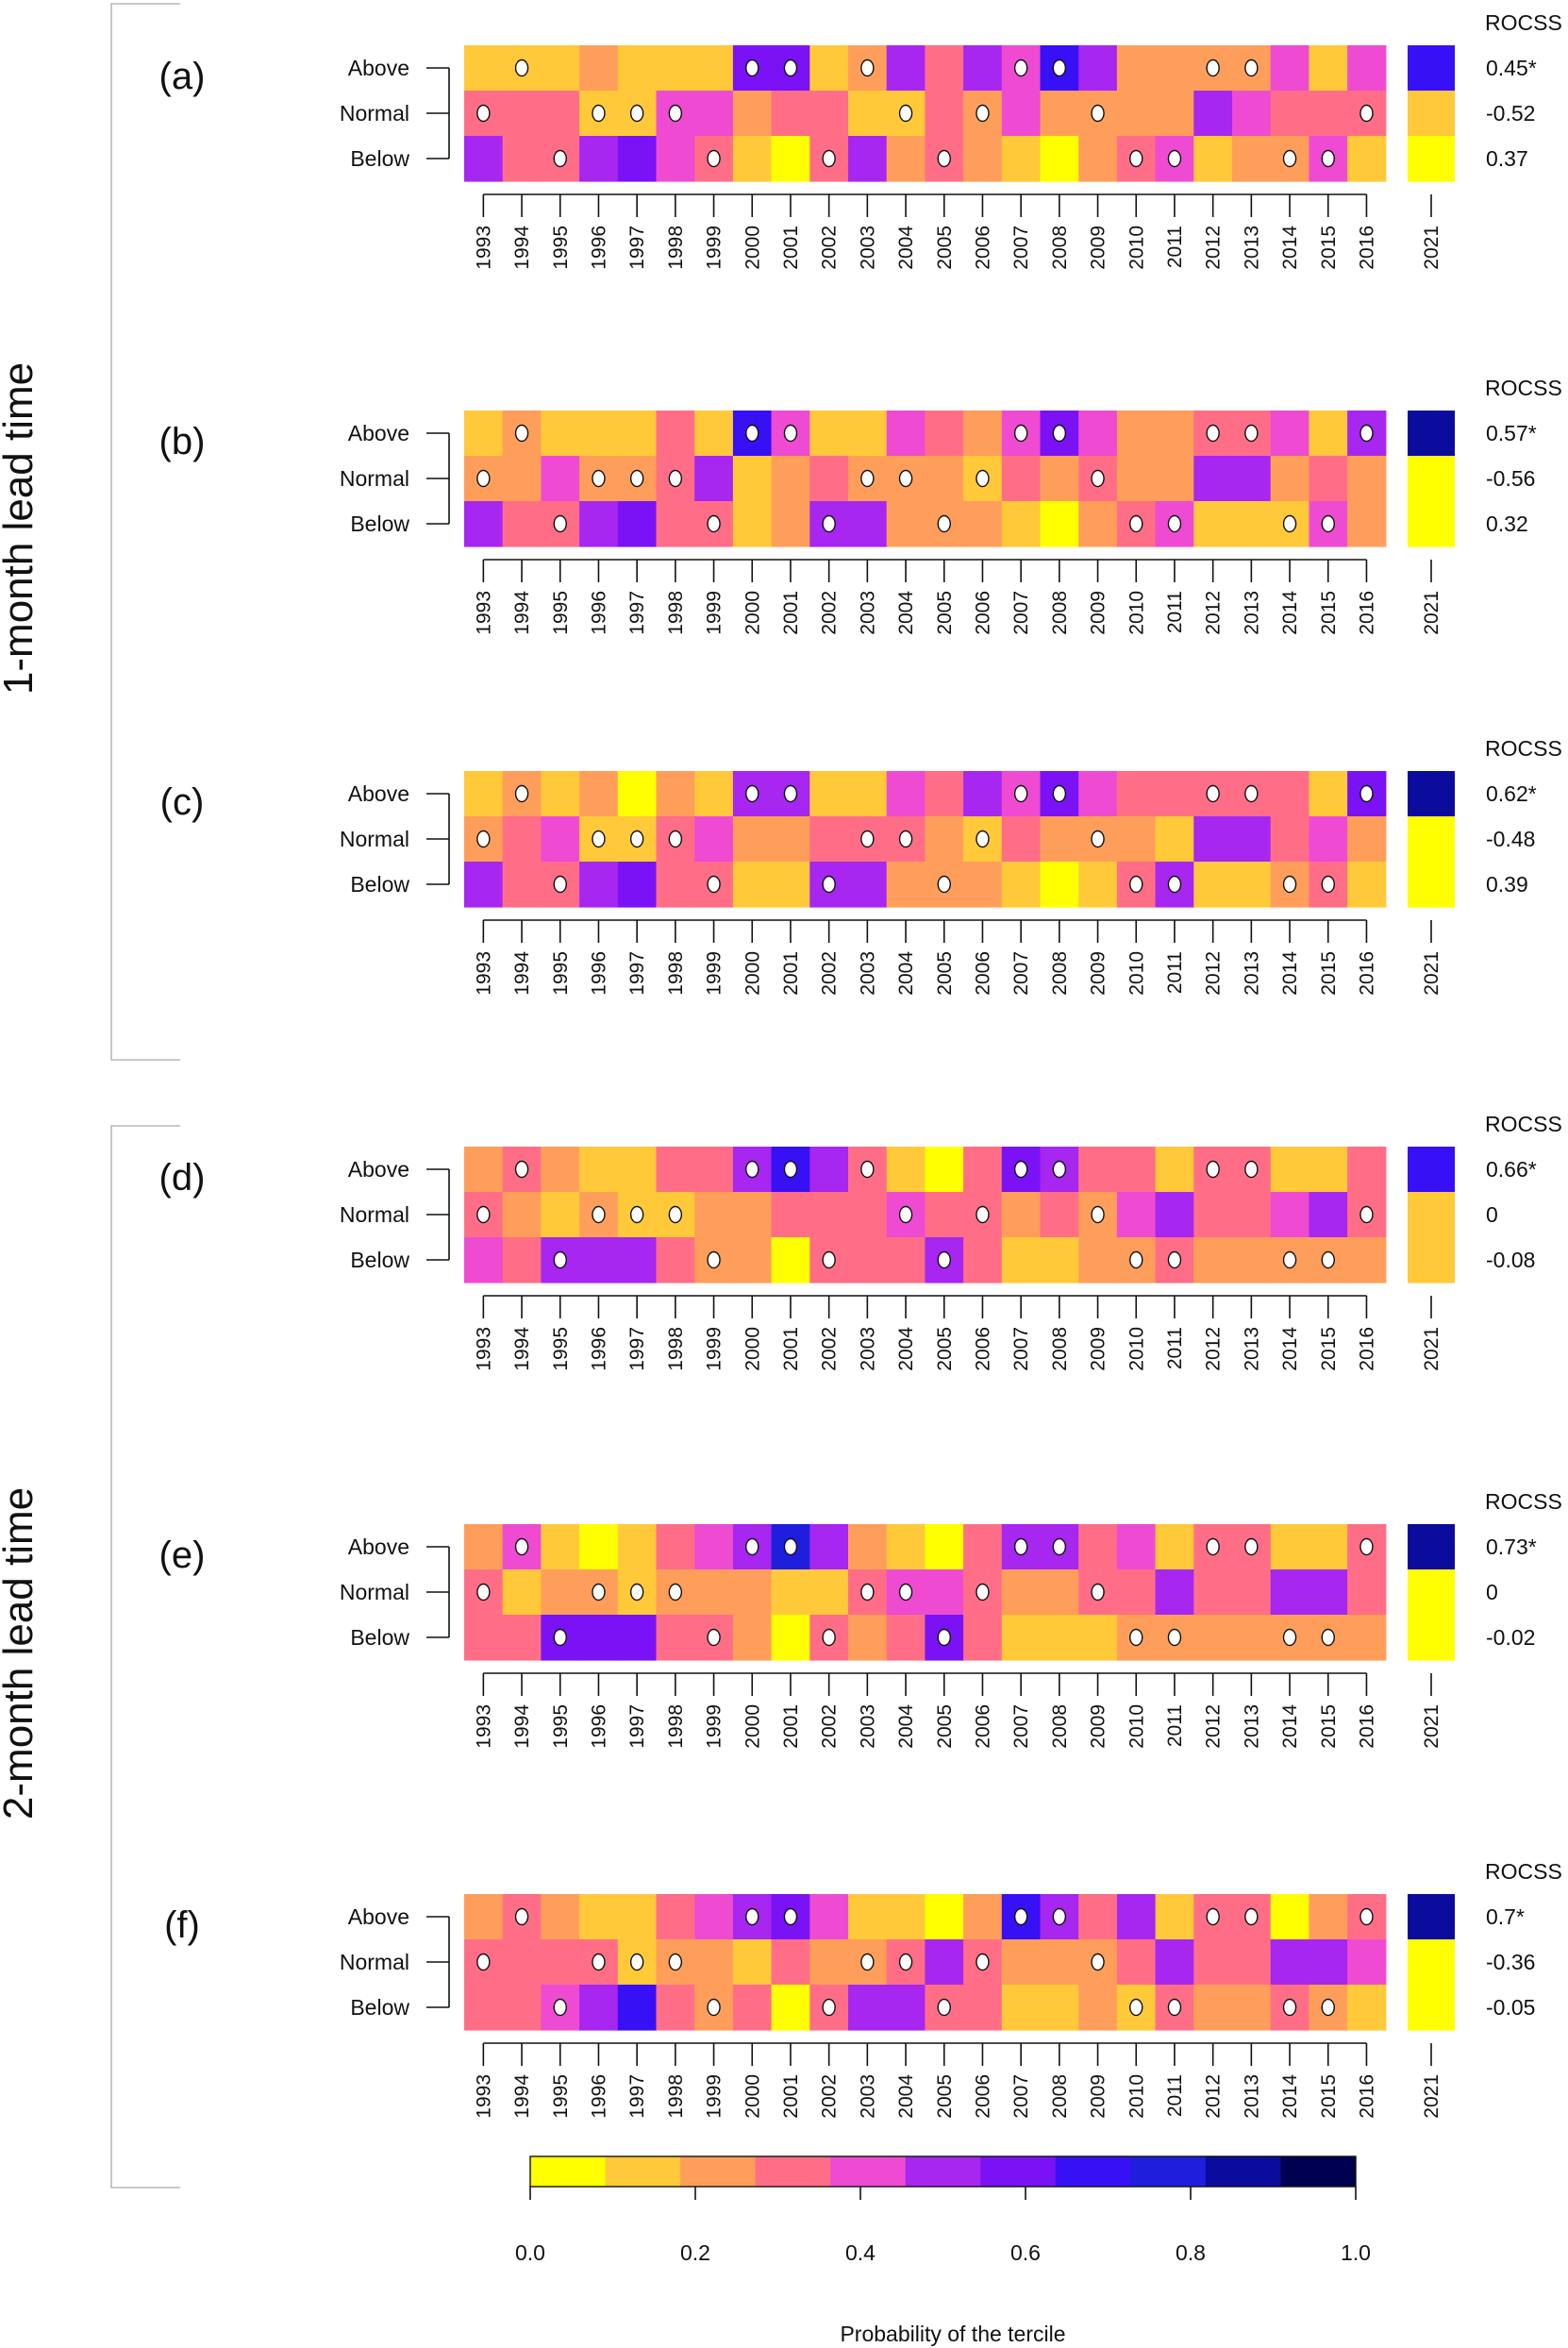  What do you see at coordinates (483, 1349) in the screenshot?
I see `year-label: 1993` at bounding box center [483, 1349].